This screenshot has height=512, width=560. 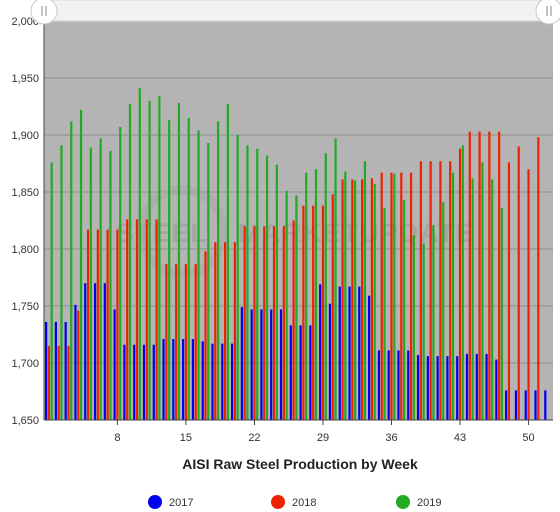 What do you see at coordinates (418, 502) in the screenshot?
I see `legend-item-2019: 2019` at bounding box center [418, 502].